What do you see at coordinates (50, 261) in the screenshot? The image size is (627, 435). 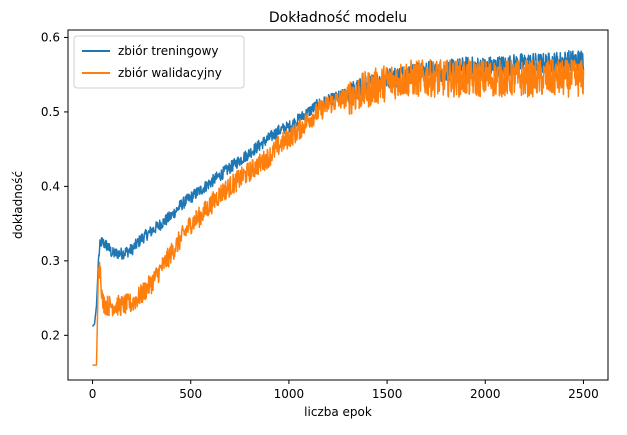 I see `y-tick-label: 0.3` at bounding box center [50, 261].